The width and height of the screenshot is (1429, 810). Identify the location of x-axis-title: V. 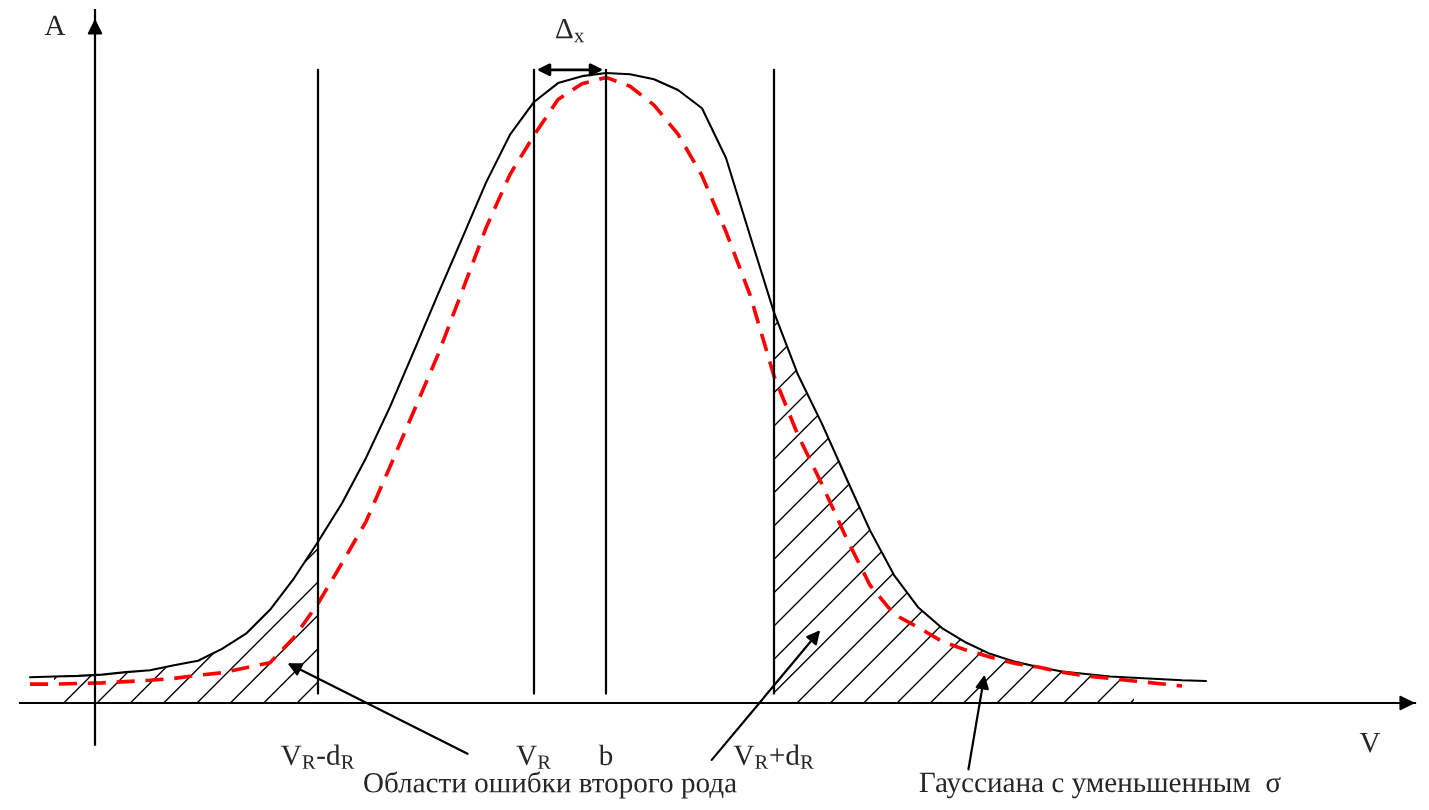
(1370, 742).